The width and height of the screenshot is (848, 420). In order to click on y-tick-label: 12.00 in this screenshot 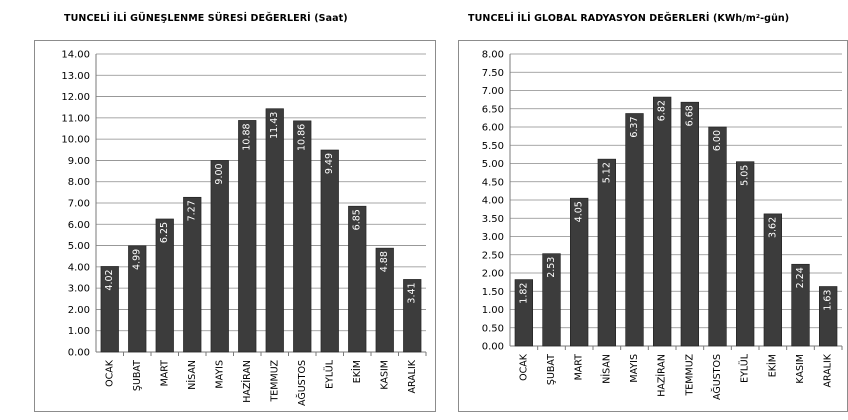, I will do `click(75, 97)`.